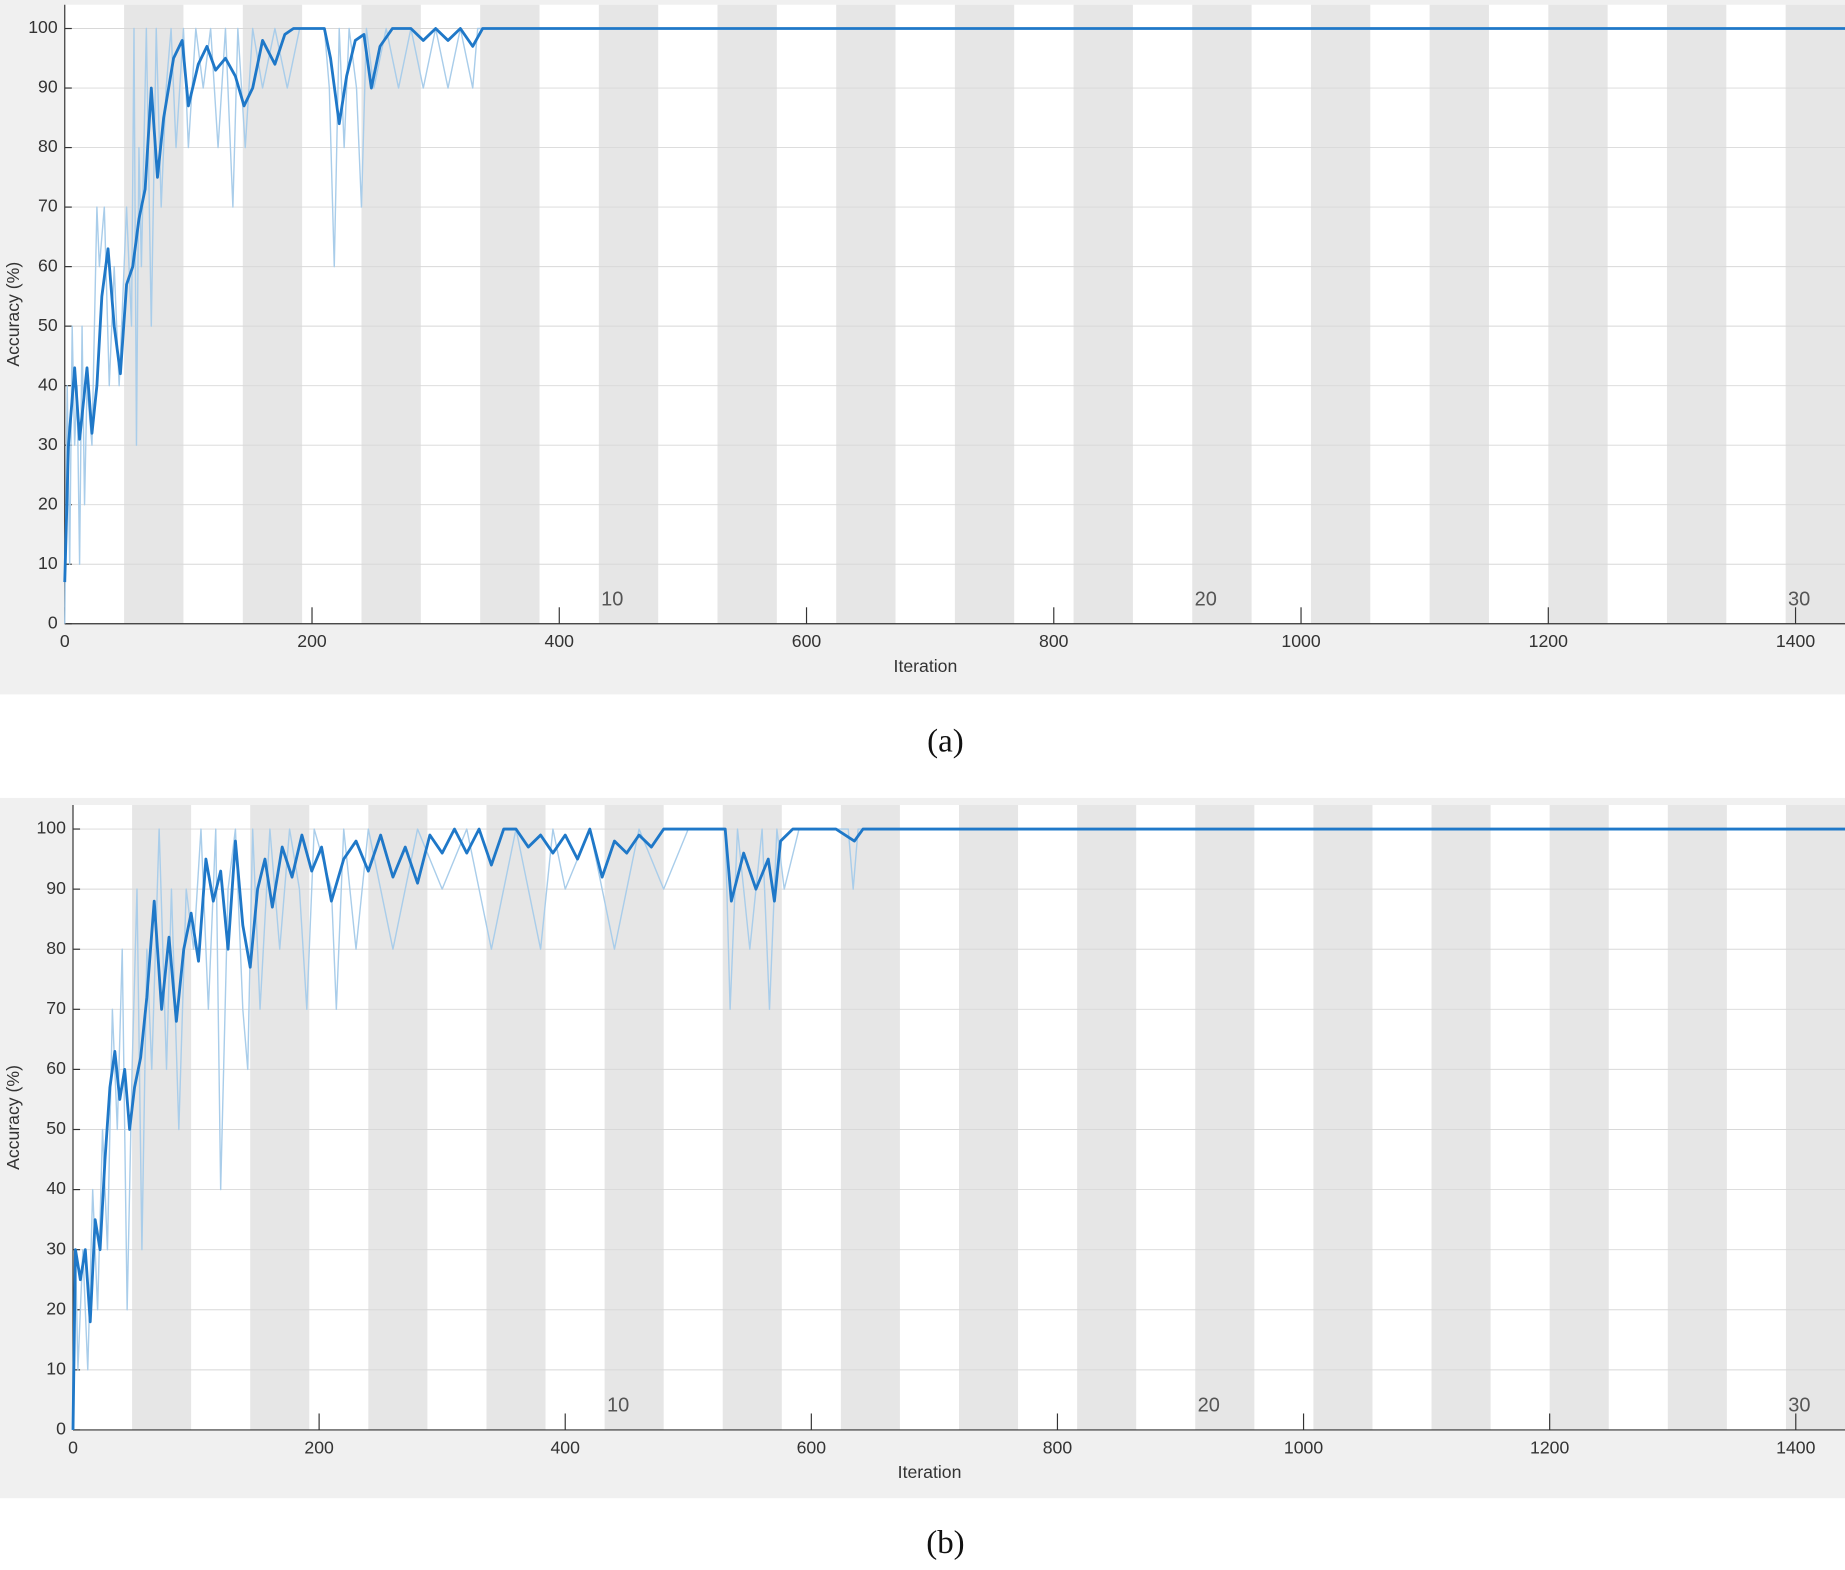 The image size is (1845, 1570). Describe the element at coordinates (945, 1543) in the screenshot. I see `caption: (b)` at that location.